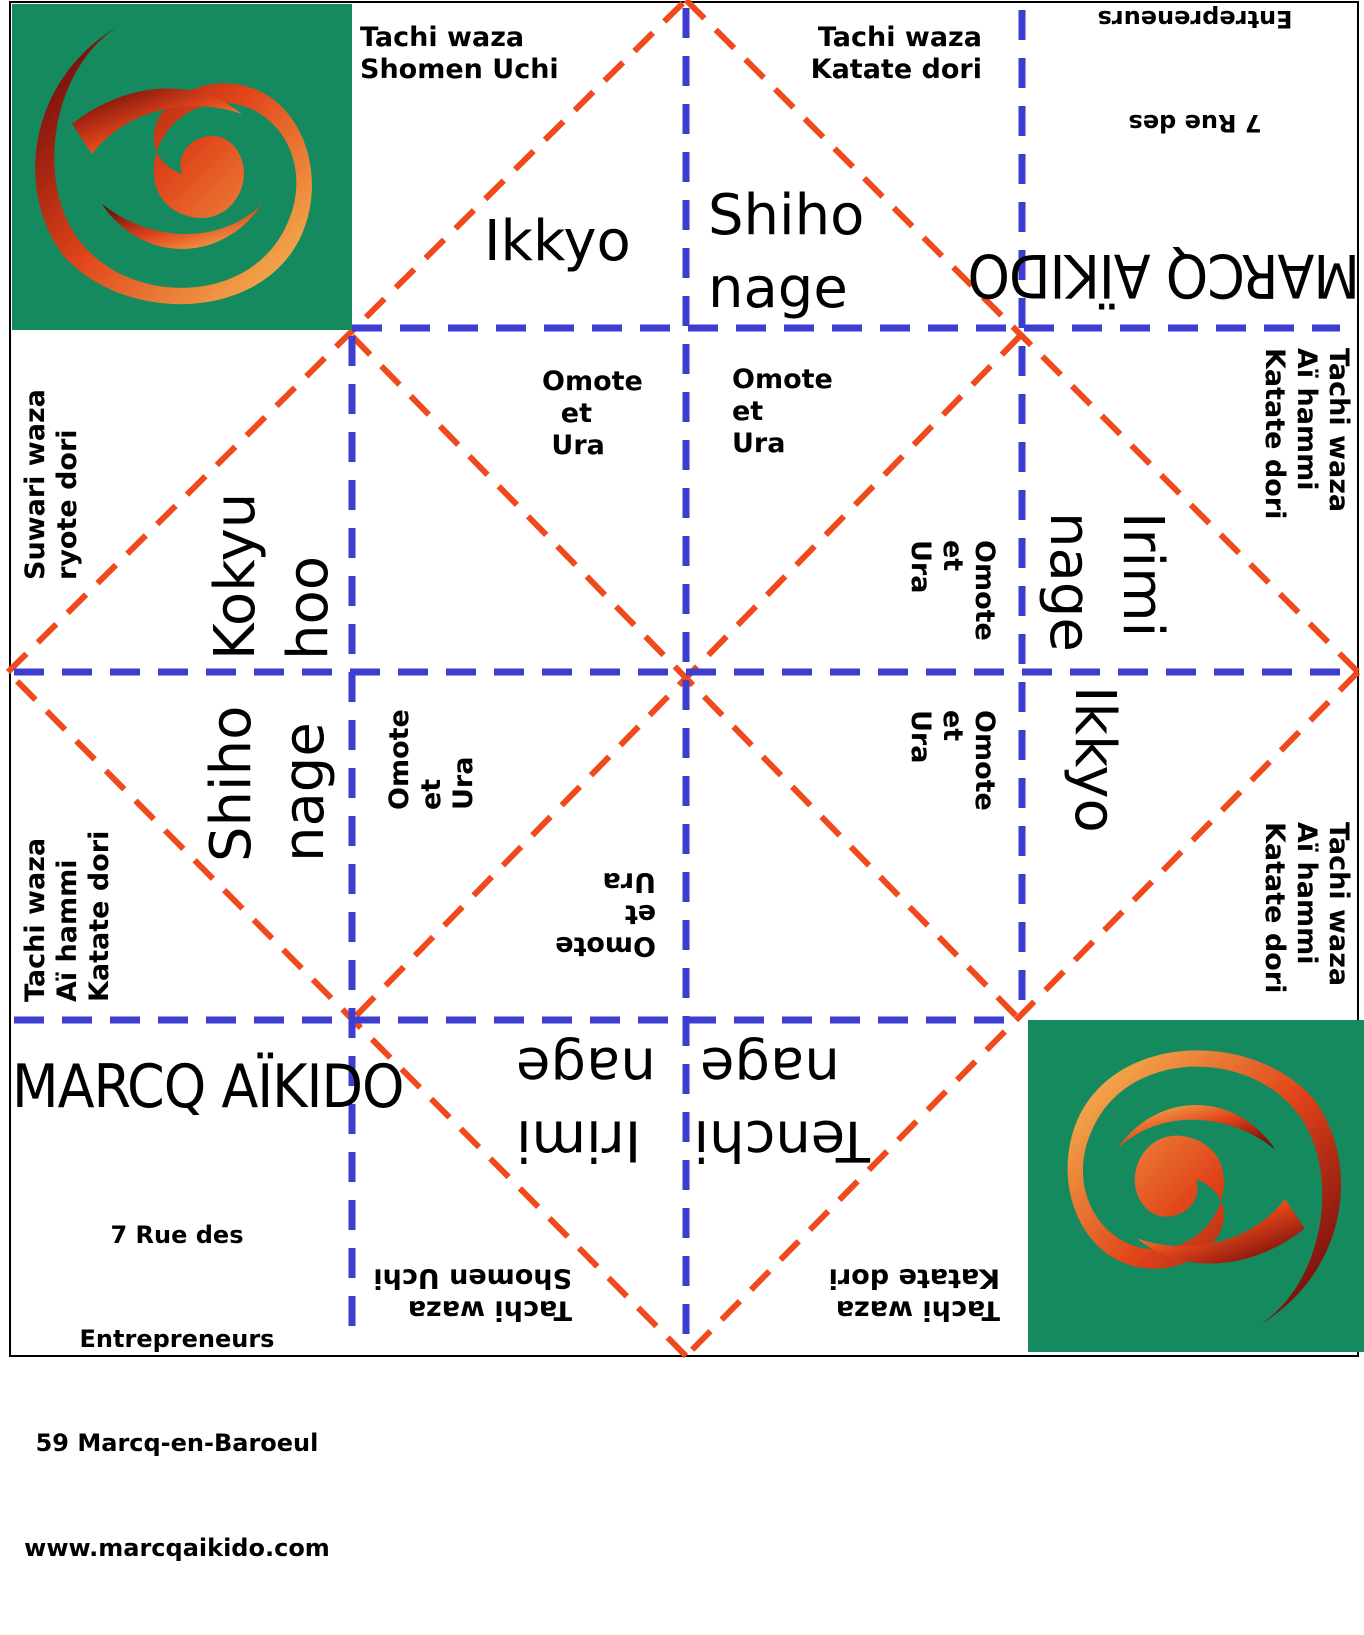 This screenshot has width=1364, height=1635. Describe the element at coordinates (896, 53) in the screenshot. I see `attack-label-top-right: Tachi waza Katate dori` at that location.